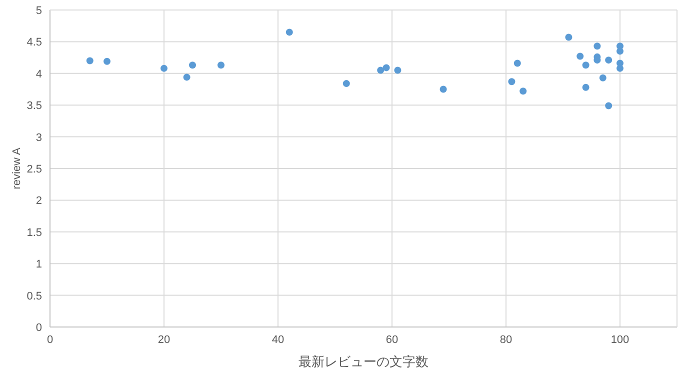  What do you see at coordinates (34, 170) in the screenshot?
I see `y-tick-label: 2.5` at bounding box center [34, 170].